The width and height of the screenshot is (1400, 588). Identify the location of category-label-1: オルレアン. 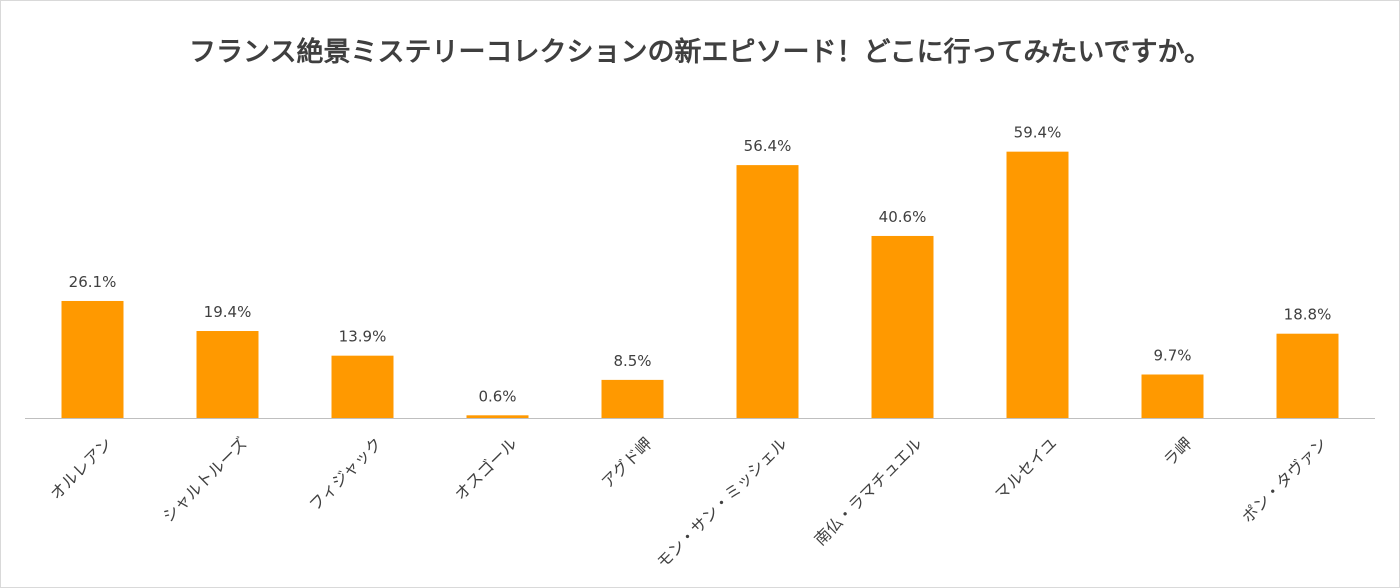
(81, 469).